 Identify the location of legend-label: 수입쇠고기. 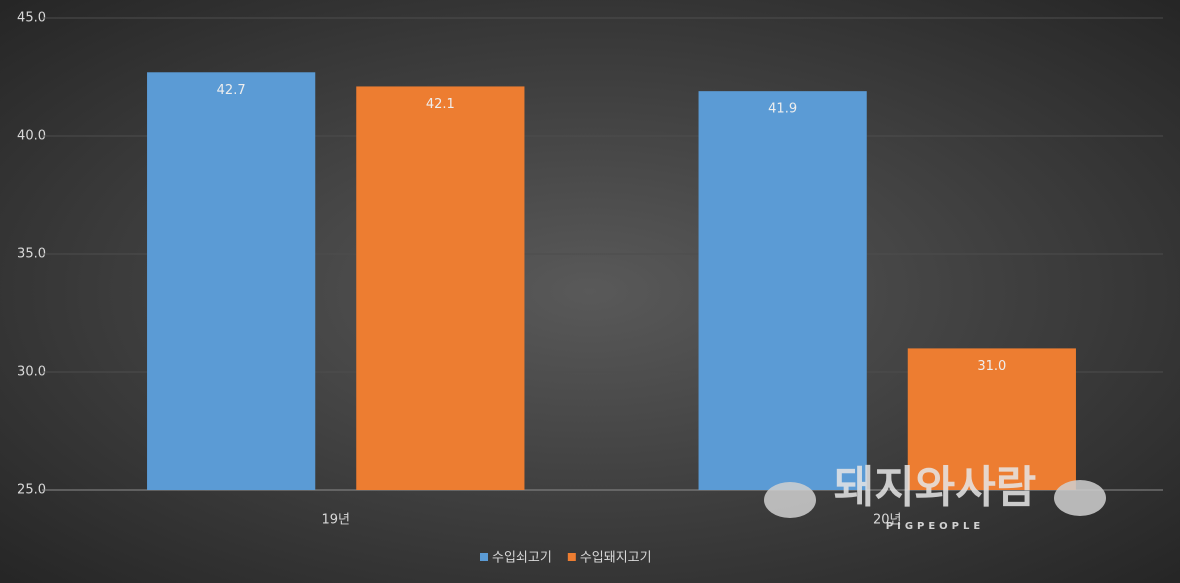
(522, 558).